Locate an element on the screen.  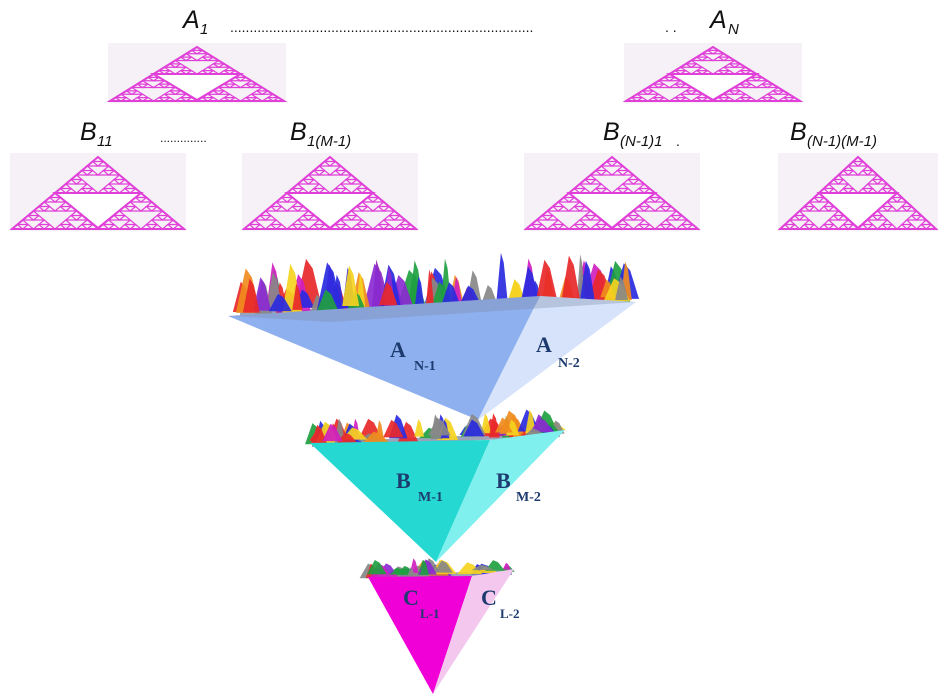
top-label-an-main: A is located at coordinates (717, 20).